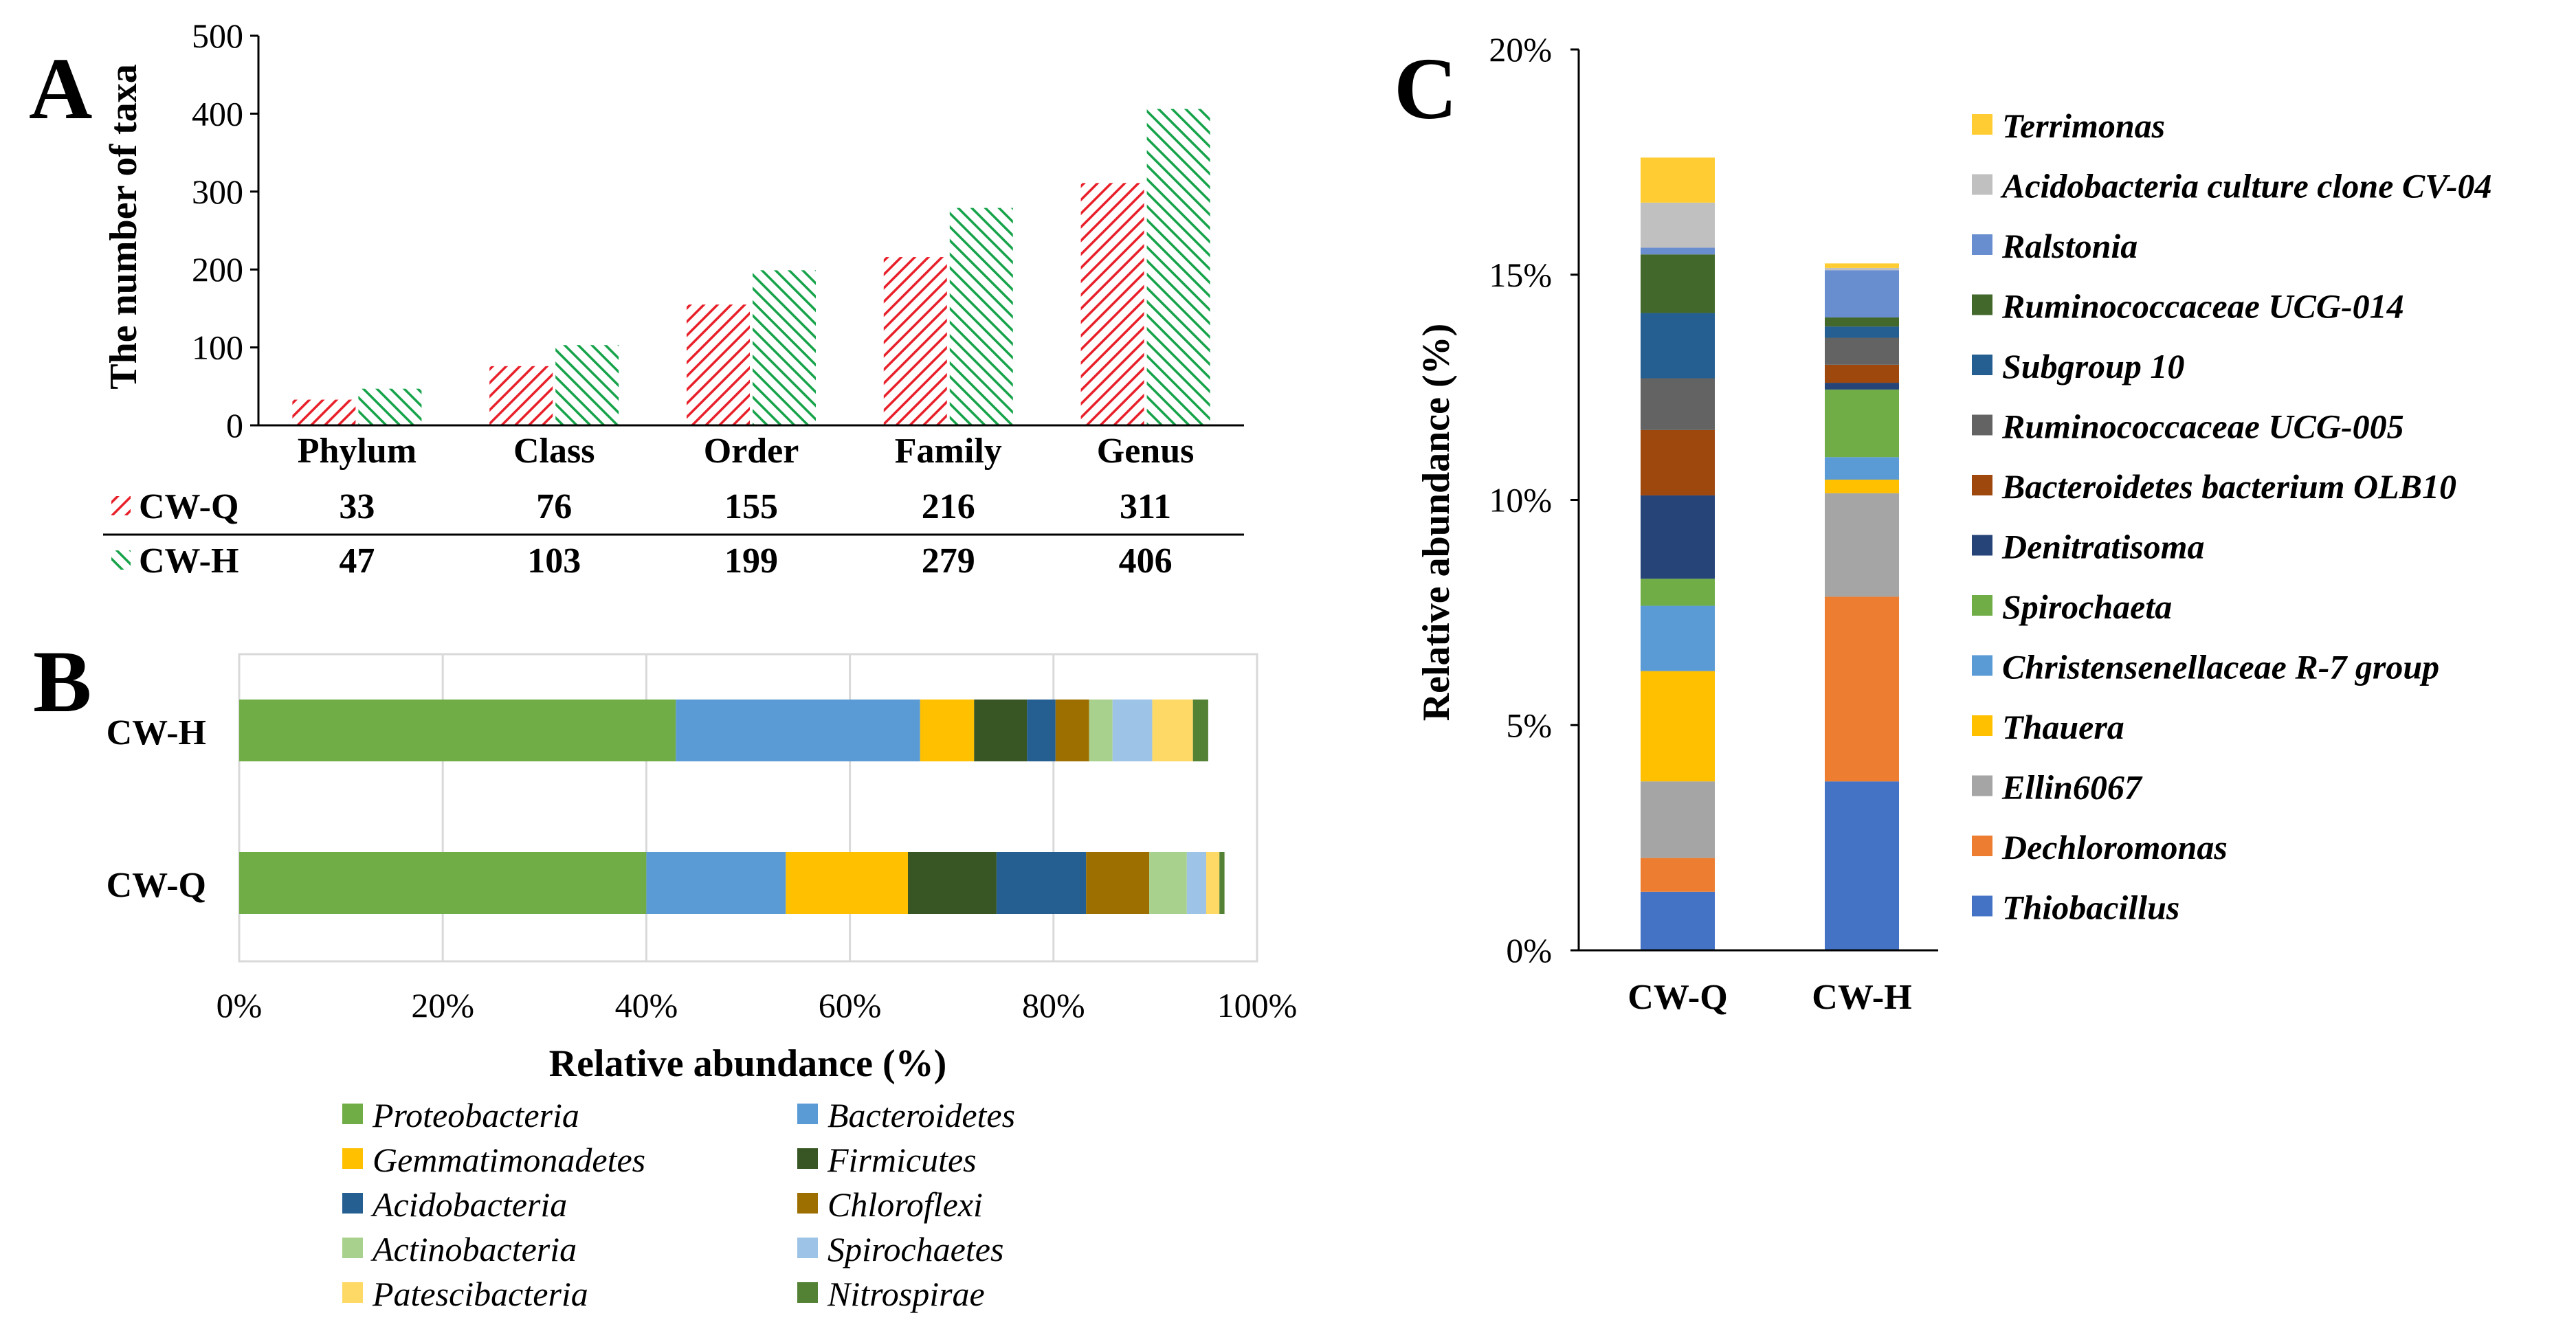 This screenshot has height=1342, width=2576. Describe the element at coordinates (1678, 537) in the screenshot. I see `panel-c-segment-cw-q-denitratisoma` at that location.